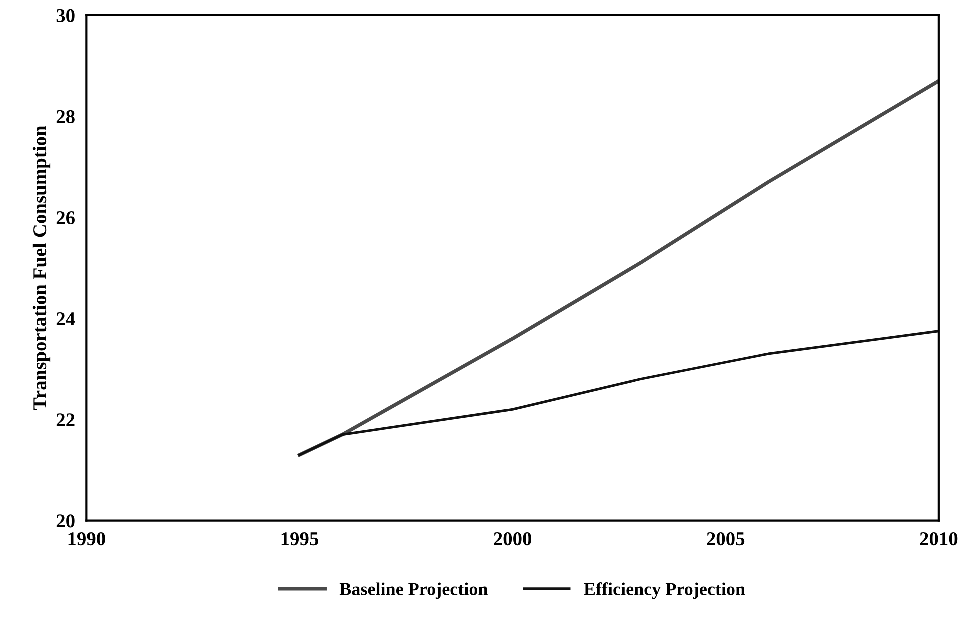  Describe the element at coordinates (65, 218) in the screenshot. I see `y-tick-label: 26` at that location.